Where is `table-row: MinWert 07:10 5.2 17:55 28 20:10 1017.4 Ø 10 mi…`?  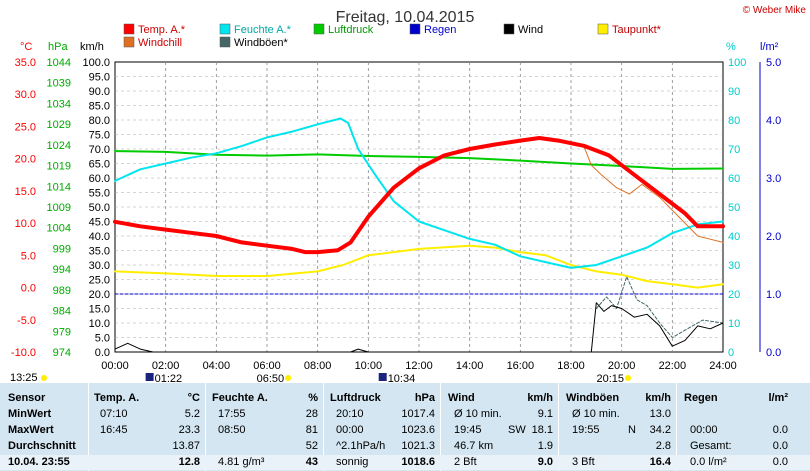
table-row: MinWert 07:10 5.2 17:55 28 20:10 1017.4 Ø 10 mi… is located at coordinates (405, 414).